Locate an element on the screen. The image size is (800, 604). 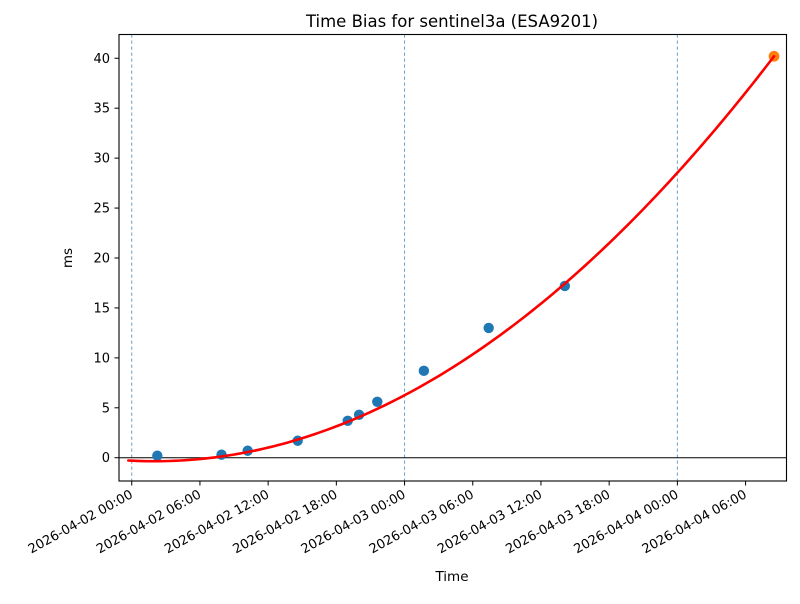
y-tick-label: 10 is located at coordinates (101, 358).